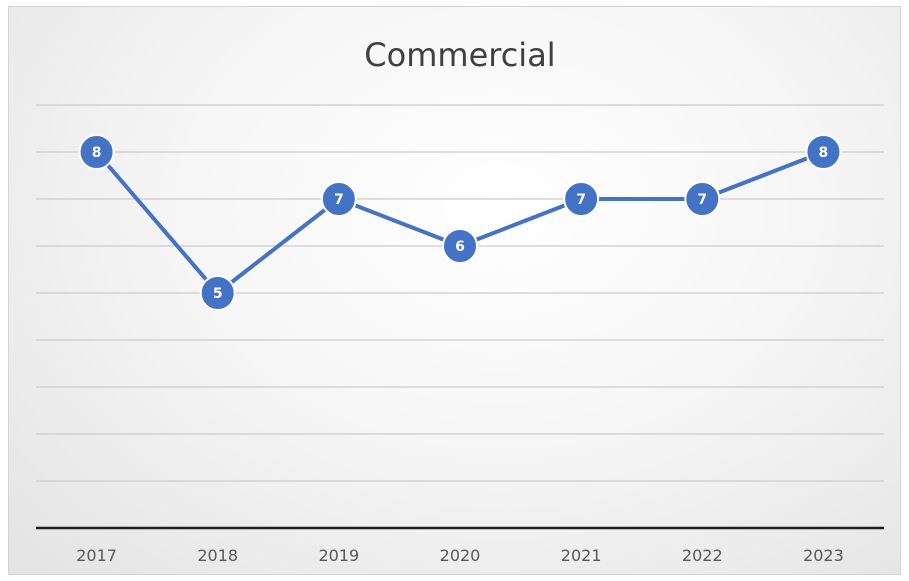 This screenshot has width=909, height=581. What do you see at coordinates (96, 555) in the screenshot?
I see `x-tick-label: 2017` at bounding box center [96, 555].